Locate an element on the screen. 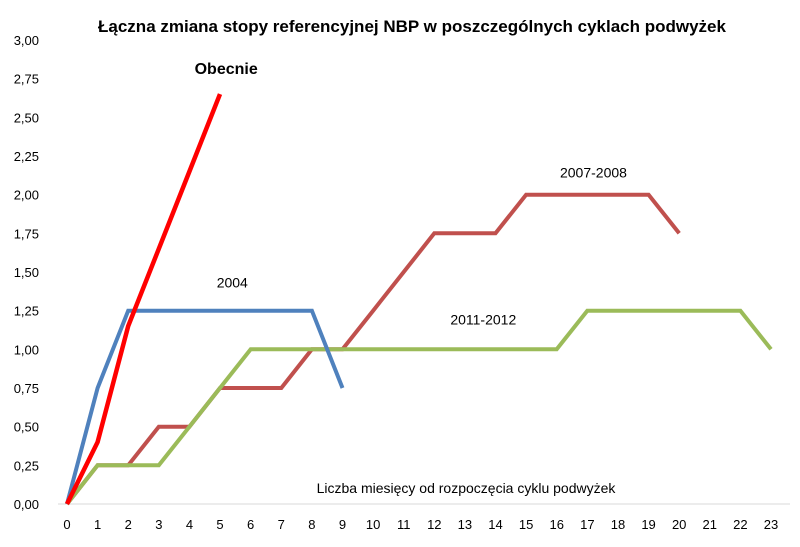 This screenshot has width=800, height=547. x-tick-label: 21 is located at coordinates (710, 524).